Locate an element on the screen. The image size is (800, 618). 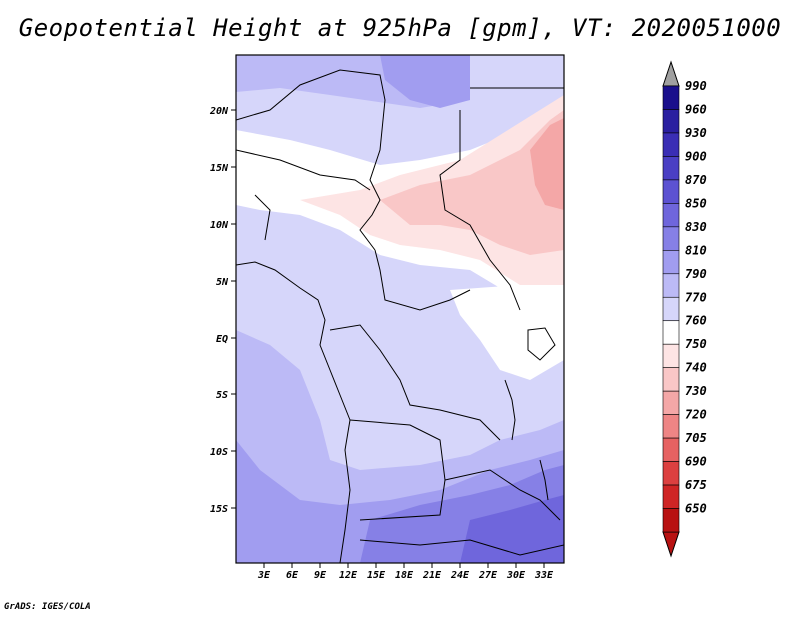
lake-victoria is located at coordinates (541, 344).